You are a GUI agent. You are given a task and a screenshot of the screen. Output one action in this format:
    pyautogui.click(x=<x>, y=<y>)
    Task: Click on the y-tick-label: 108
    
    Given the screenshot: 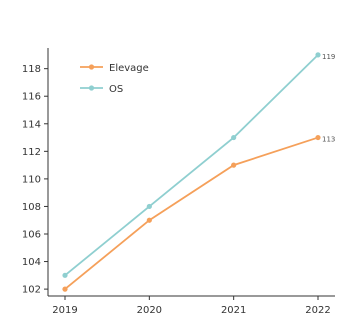 What is the action you would take?
    pyautogui.click(x=31, y=207)
    